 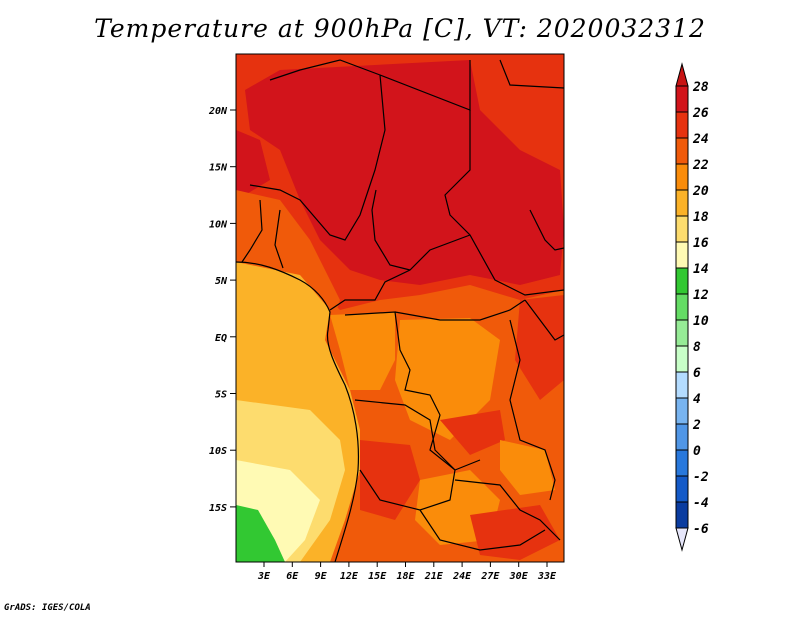 What do you see at coordinates (696, 425) in the screenshot?
I see `colorbar-label: 2` at bounding box center [696, 425].